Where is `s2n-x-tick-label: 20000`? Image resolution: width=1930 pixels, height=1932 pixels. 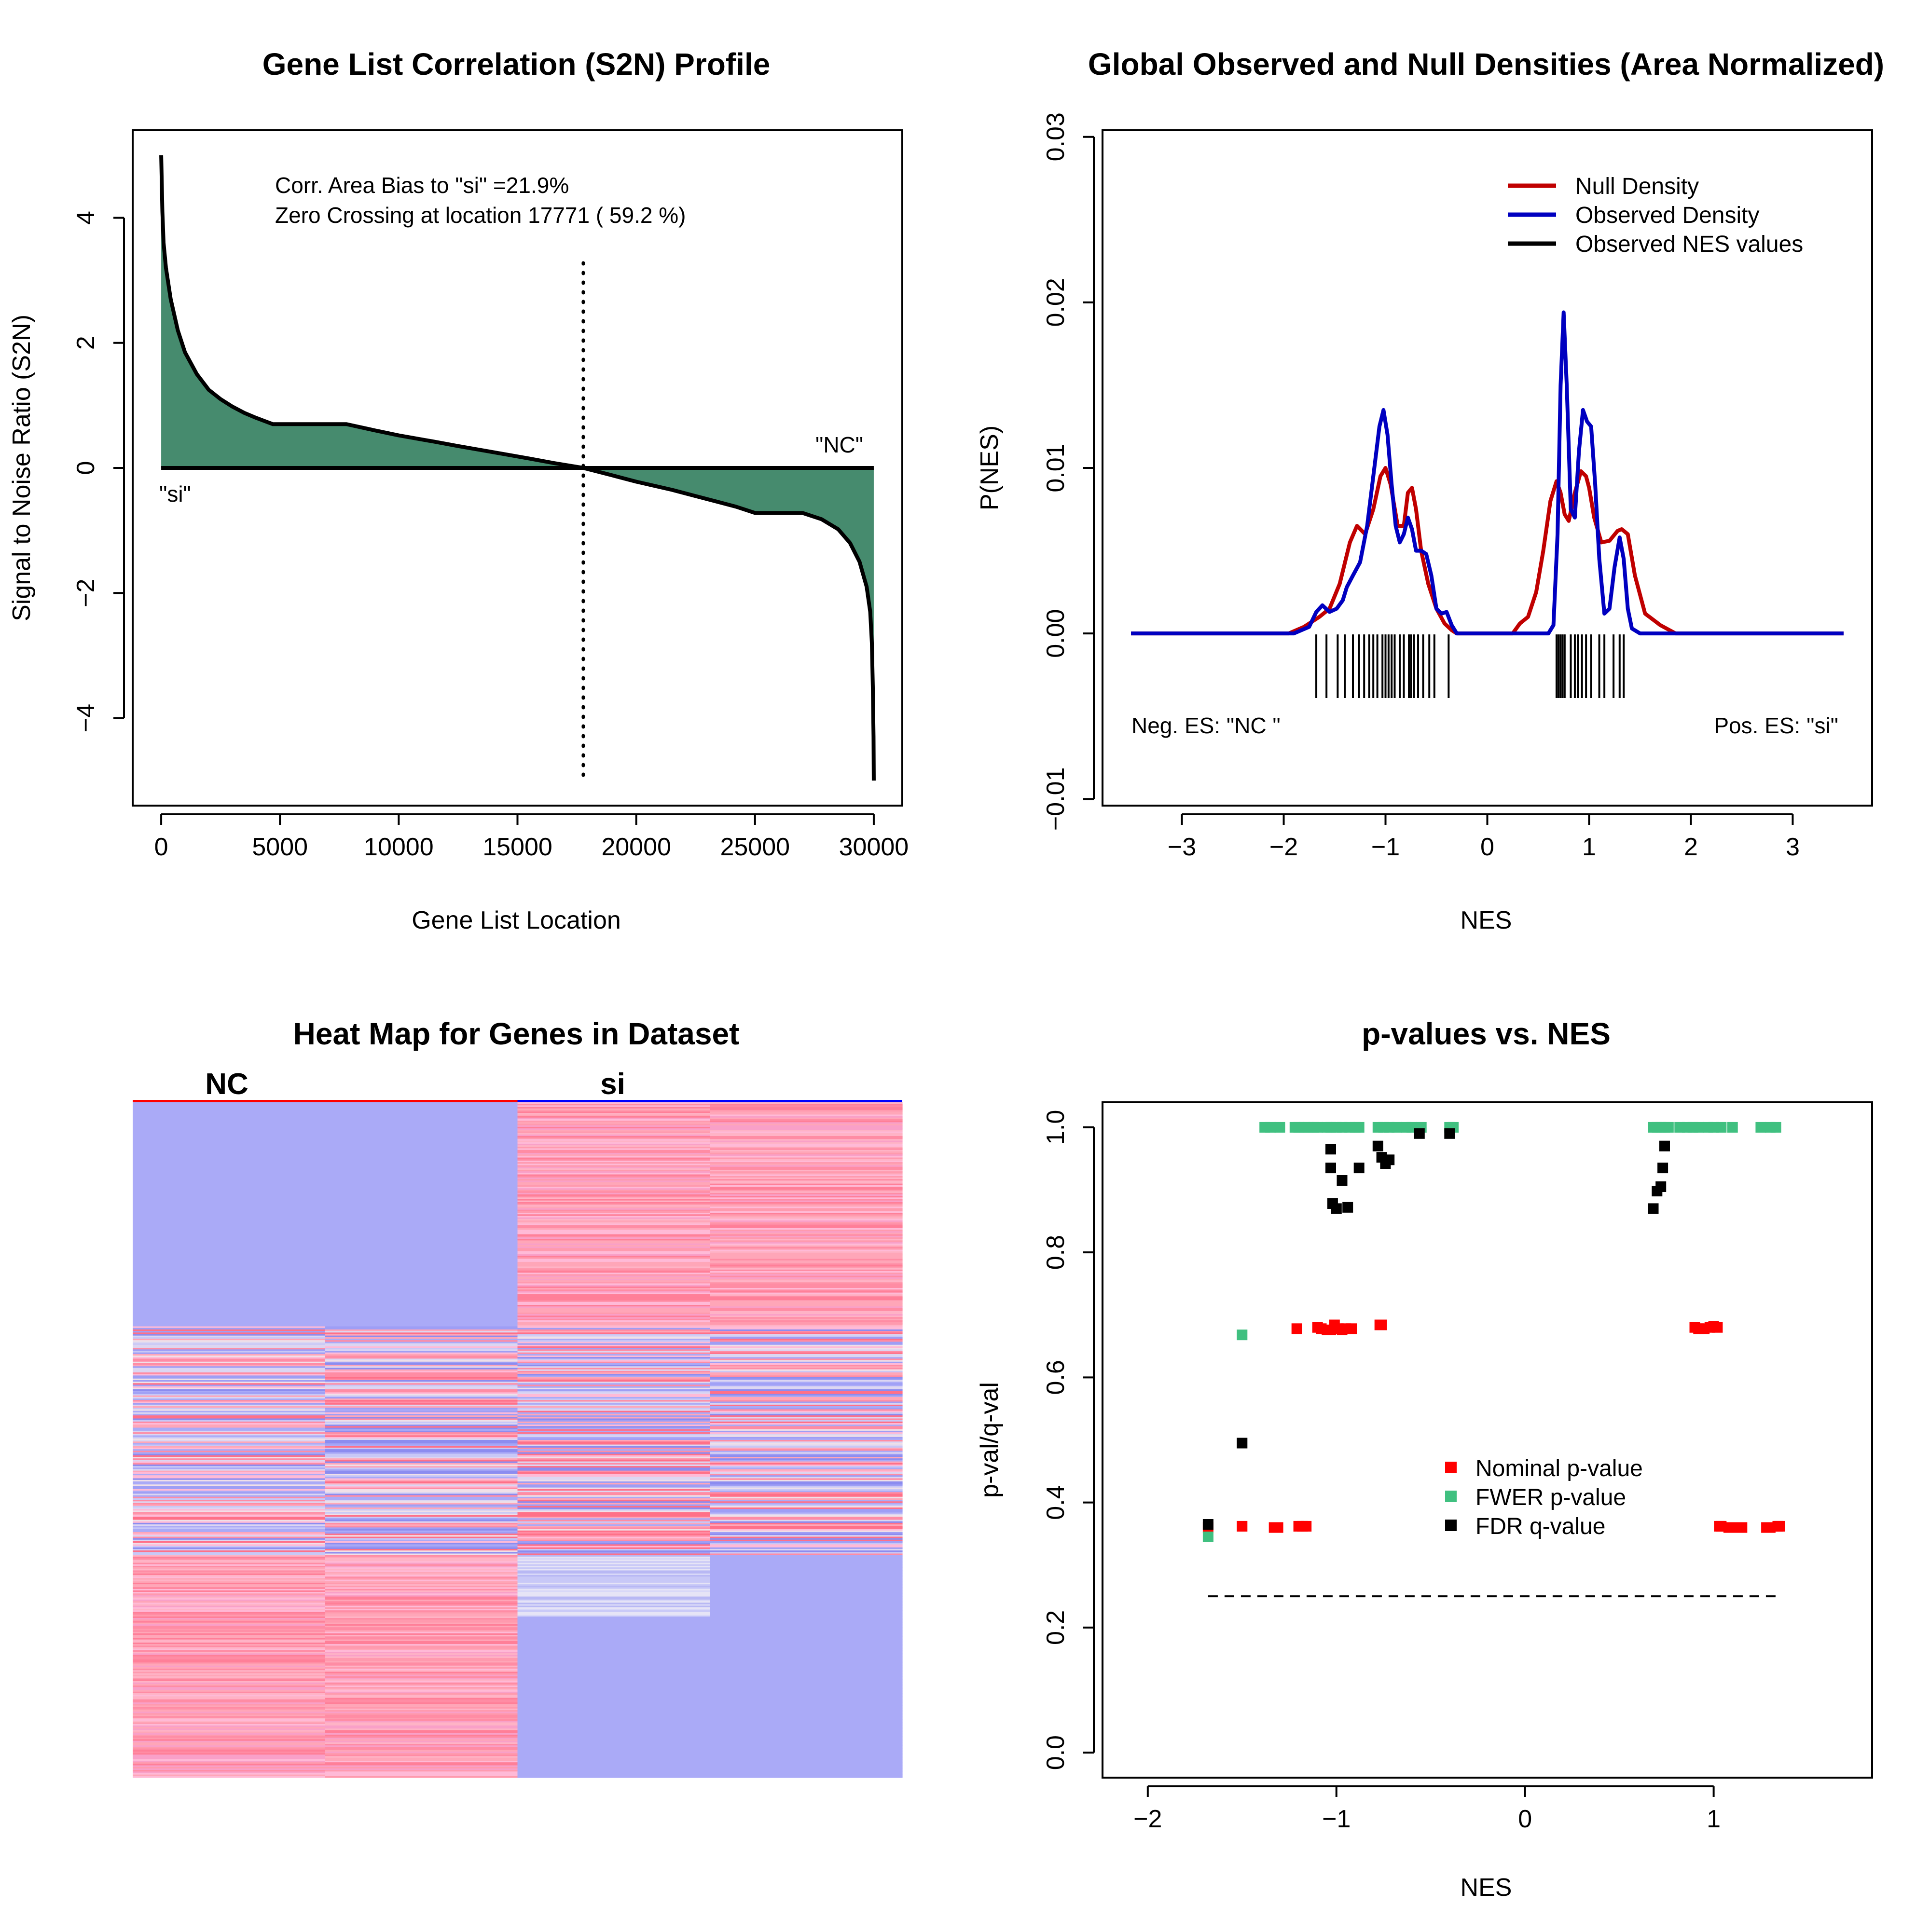
s2n-x-tick-label: 20000 is located at coordinates (636, 847).